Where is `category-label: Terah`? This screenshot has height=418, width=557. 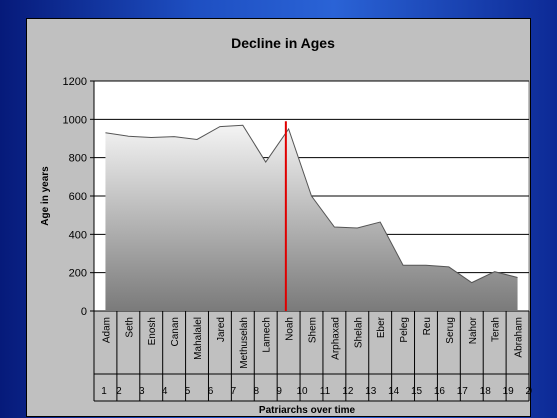
category-label: Terah is located at coordinates (496, 329).